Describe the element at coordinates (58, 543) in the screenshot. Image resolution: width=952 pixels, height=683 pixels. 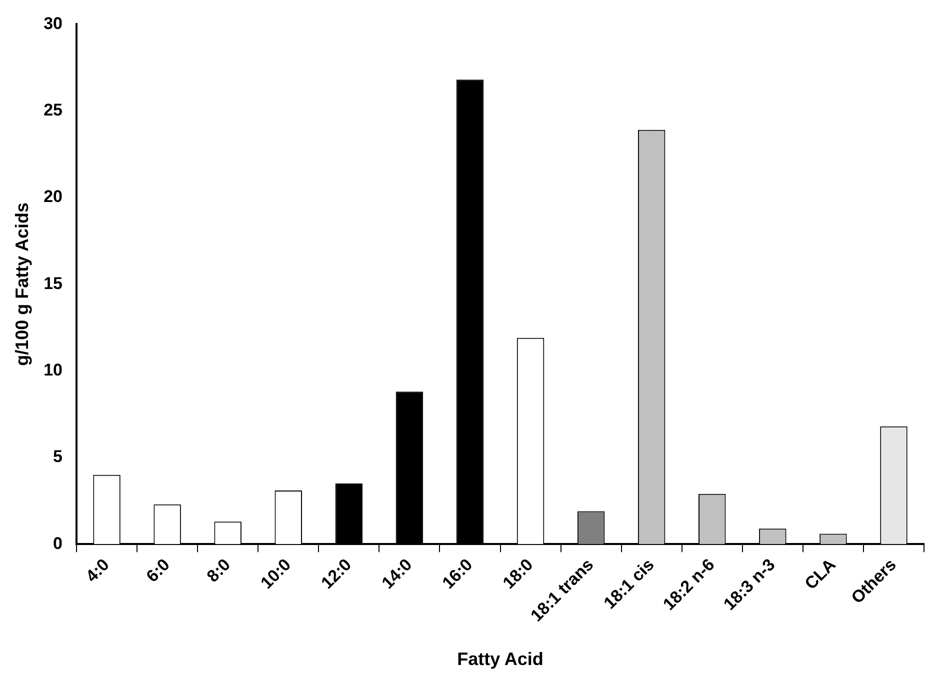
I see `y-tick-label: 0` at that location.